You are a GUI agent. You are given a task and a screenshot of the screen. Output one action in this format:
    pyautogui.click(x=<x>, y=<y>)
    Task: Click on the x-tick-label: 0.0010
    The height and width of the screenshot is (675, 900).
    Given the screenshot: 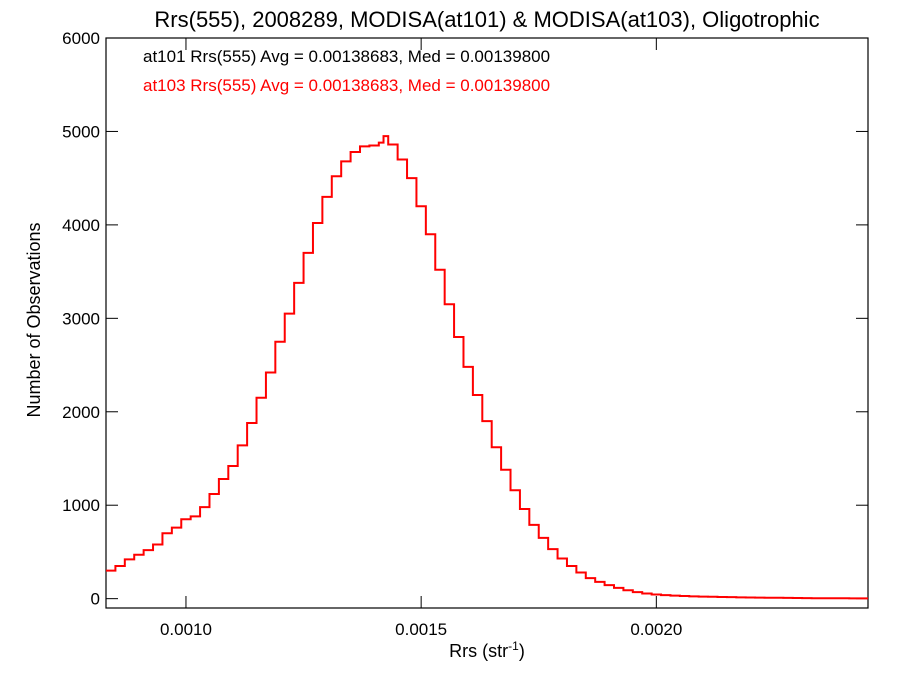 What is the action you would take?
    pyautogui.click(x=186, y=629)
    